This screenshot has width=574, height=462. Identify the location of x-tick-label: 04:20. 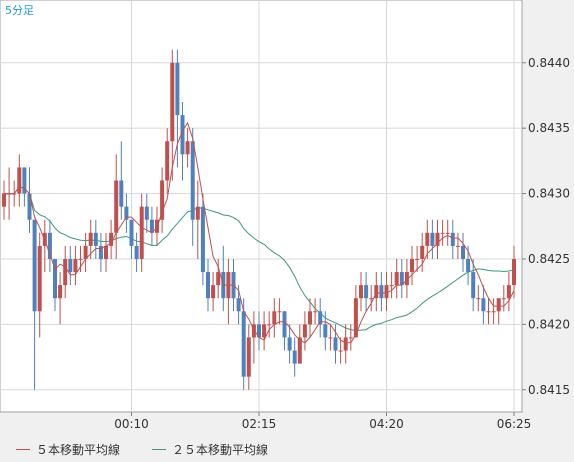
(386, 424).